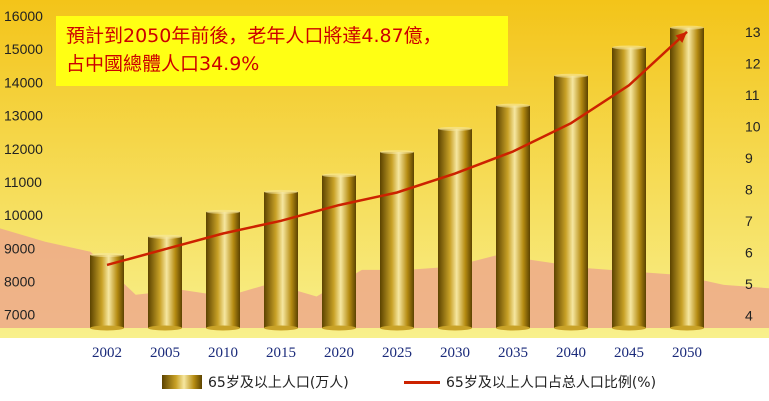 This screenshot has width=769, height=401. I want to click on bar-2002, so click(107, 291).